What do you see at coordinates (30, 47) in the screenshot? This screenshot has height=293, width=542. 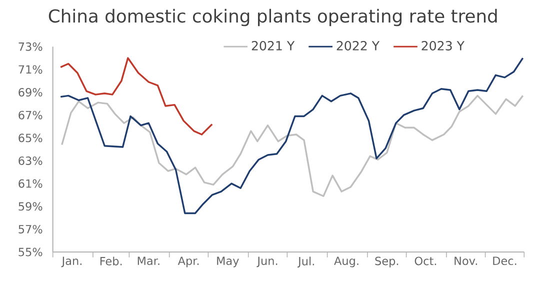 I see `y-tick-label: 73%` at bounding box center [30, 47].